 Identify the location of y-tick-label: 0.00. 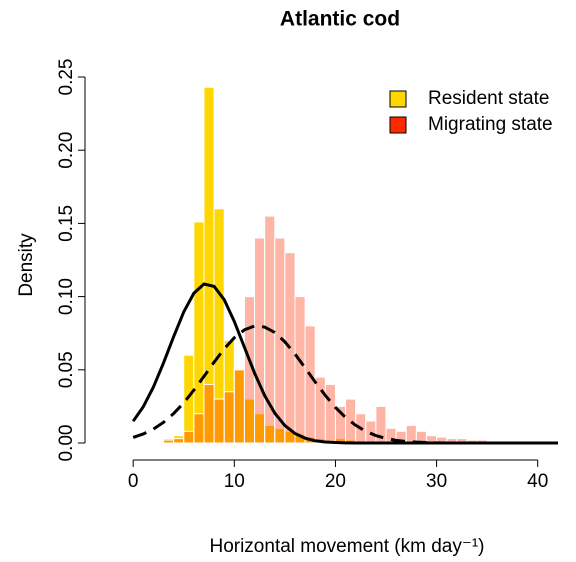
(66, 443).